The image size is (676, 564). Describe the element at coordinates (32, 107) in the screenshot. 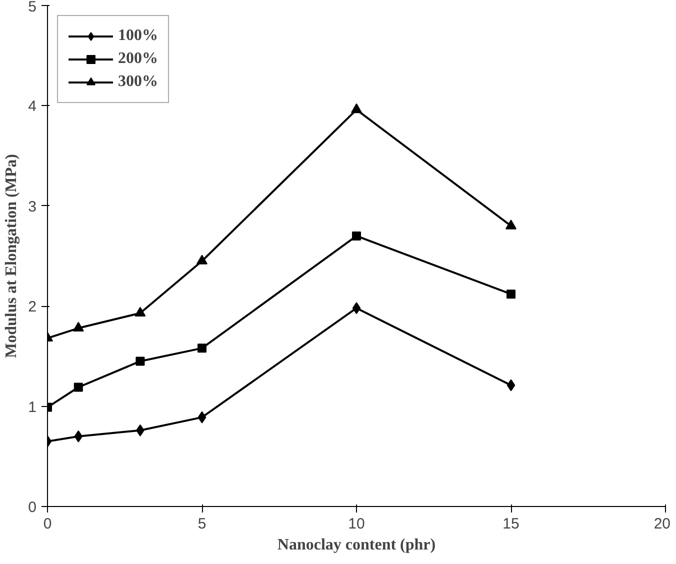

I see `y-tick-label: 4` at that location.